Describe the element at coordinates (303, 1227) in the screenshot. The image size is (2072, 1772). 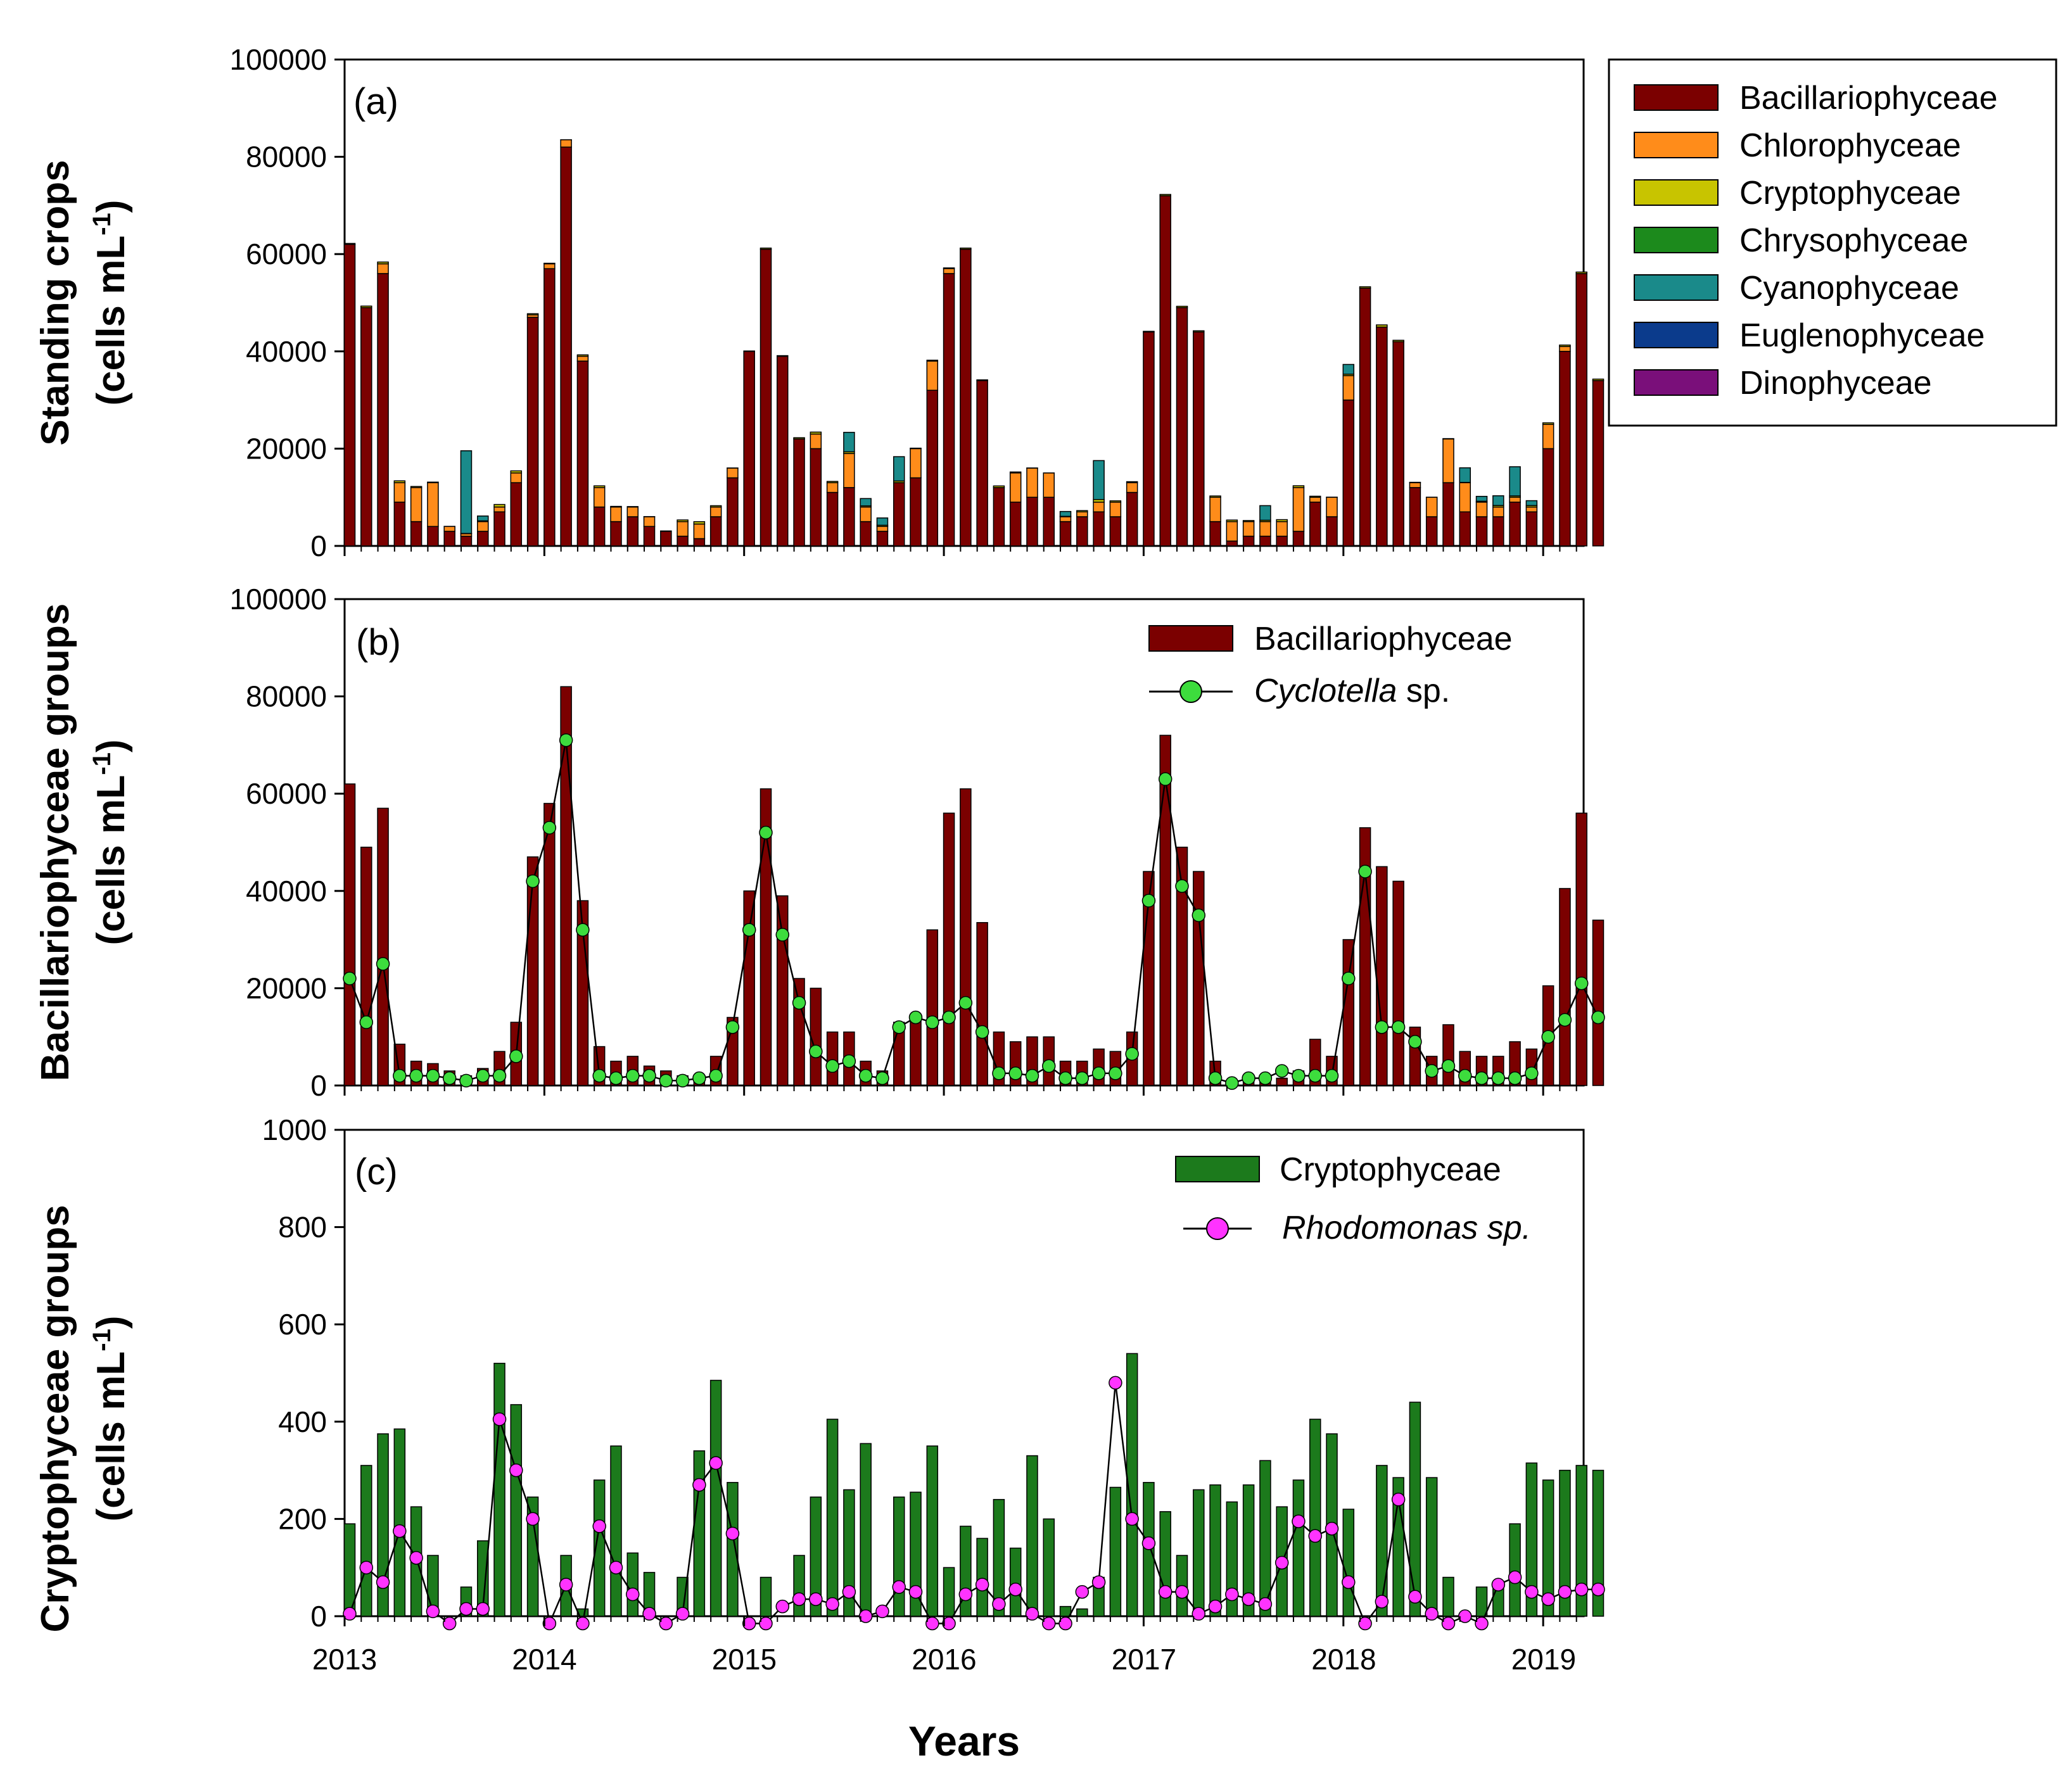
I see `y-tick-label-c-4: 800` at that location.